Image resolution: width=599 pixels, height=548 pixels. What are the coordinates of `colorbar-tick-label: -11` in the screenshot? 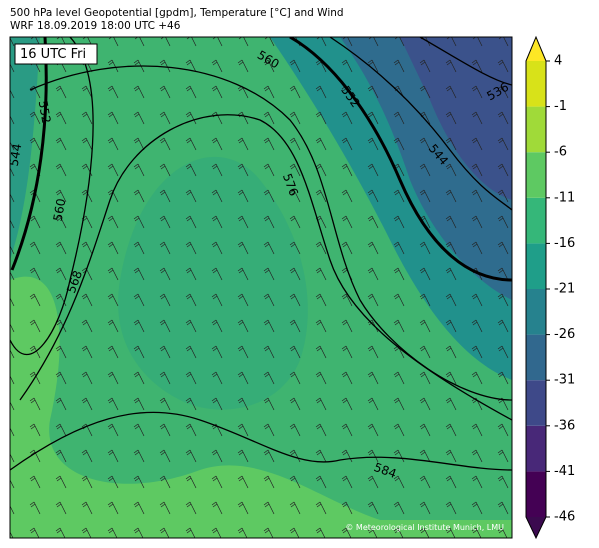 It's located at (564, 197).